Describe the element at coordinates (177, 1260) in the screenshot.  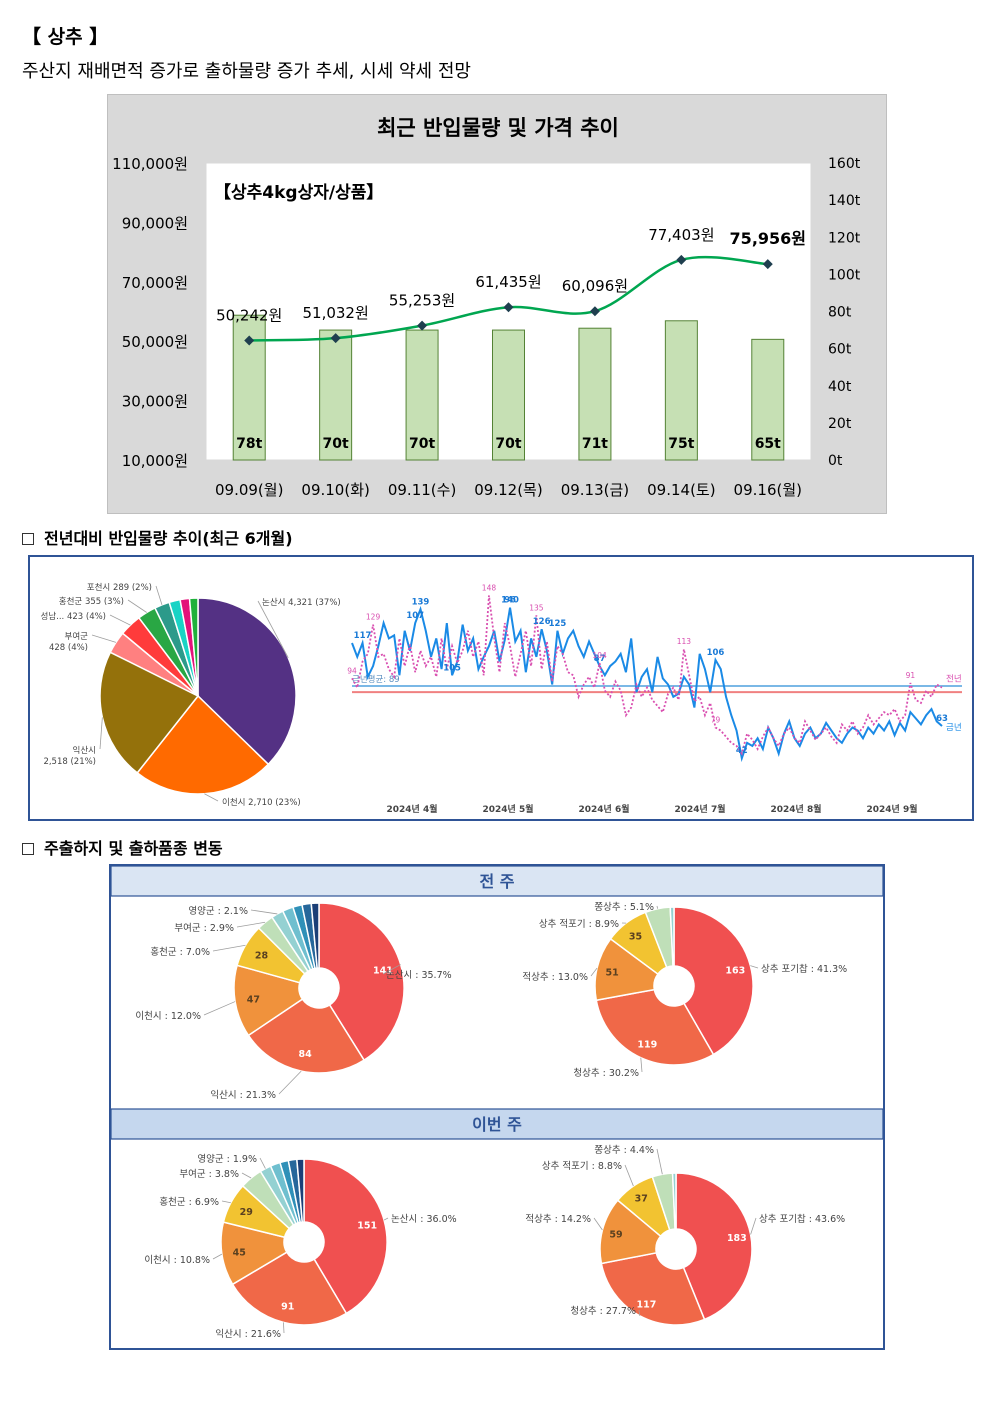
I see `doughnut-label: 이천시 : 10.8%` at that location.